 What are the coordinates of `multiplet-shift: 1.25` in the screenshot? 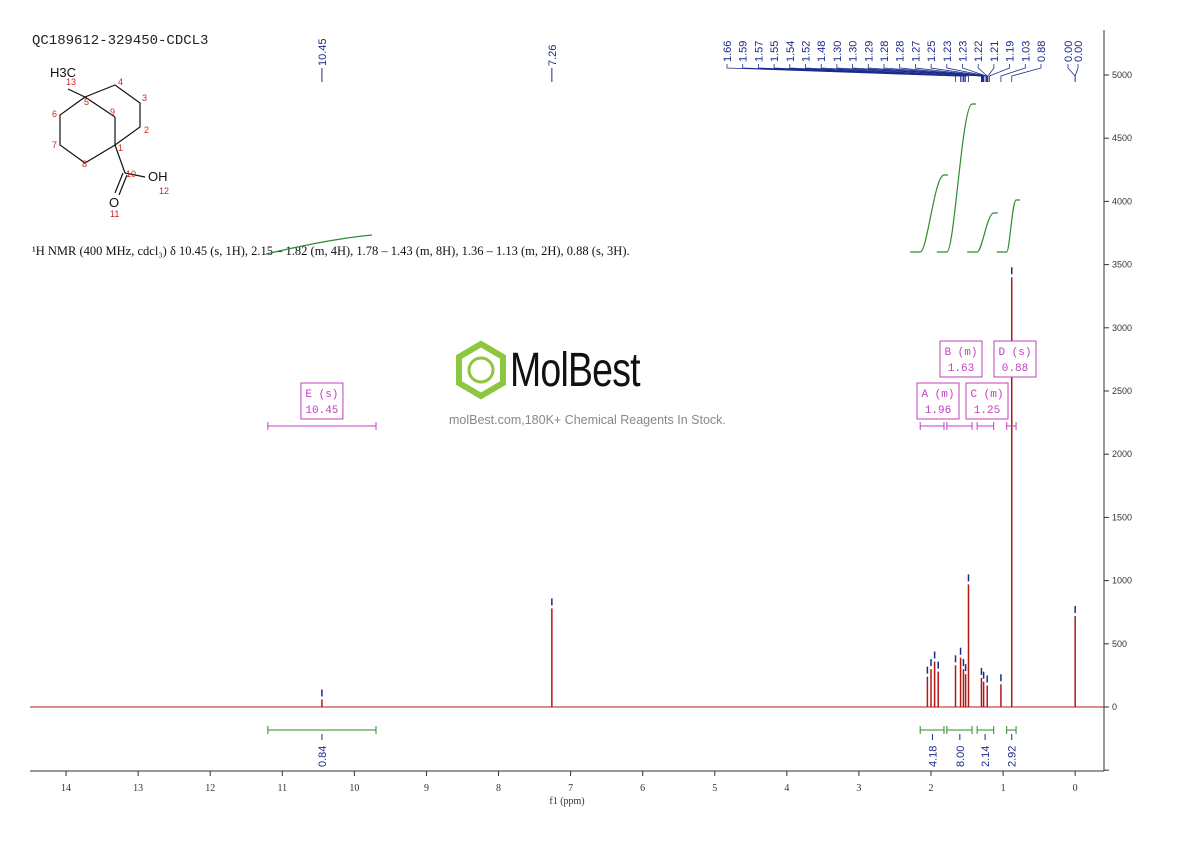 It's located at (987, 411).